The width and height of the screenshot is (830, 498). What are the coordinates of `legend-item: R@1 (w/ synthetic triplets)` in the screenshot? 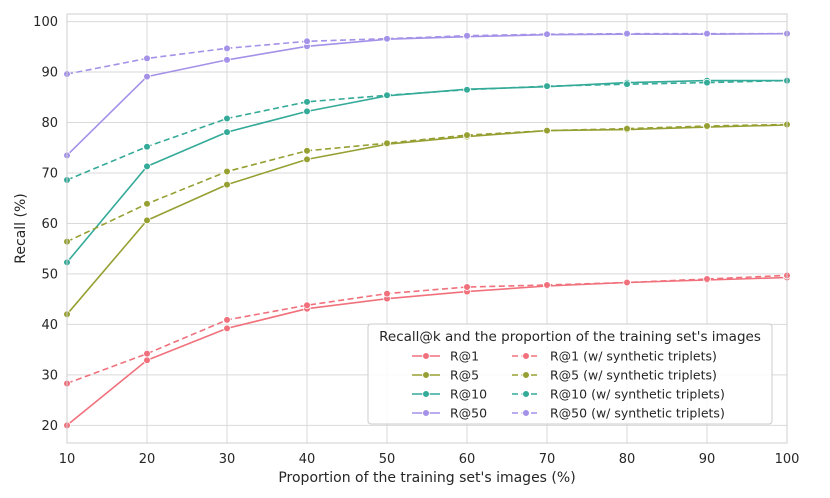 It's located at (614, 356).